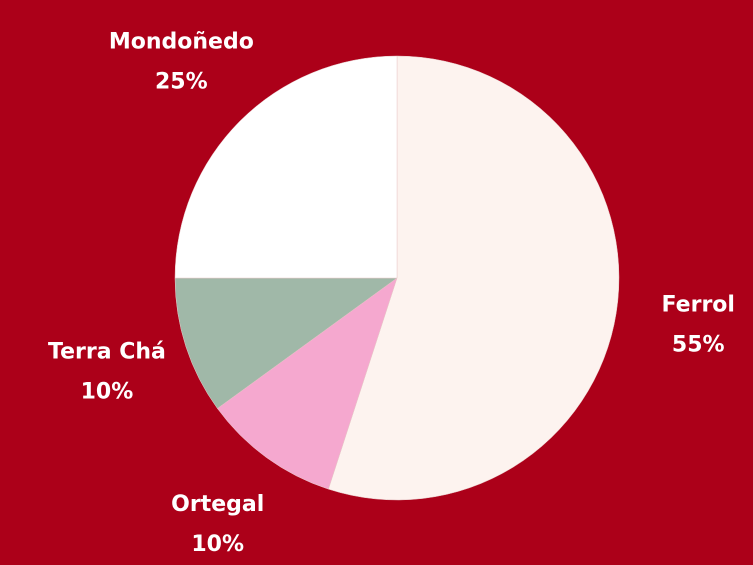 This screenshot has height=565, width=753. Describe the element at coordinates (698, 345) in the screenshot. I see `slice-value-label: 55%` at that location.